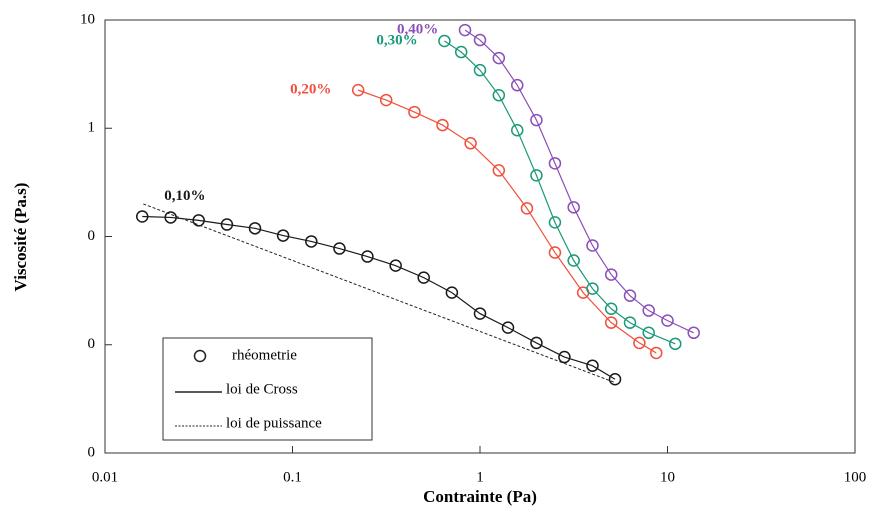  I want to click on x-tick-label: 100, so click(855, 477).